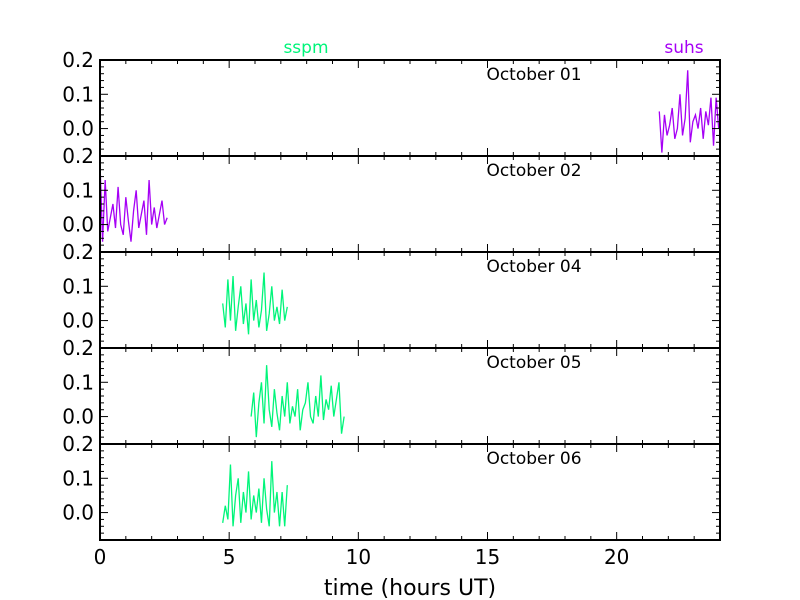  What do you see at coordinates (533, 459) in the screenshot?
I see `panel-date-label: October 06` at bounding box center [533, 459].